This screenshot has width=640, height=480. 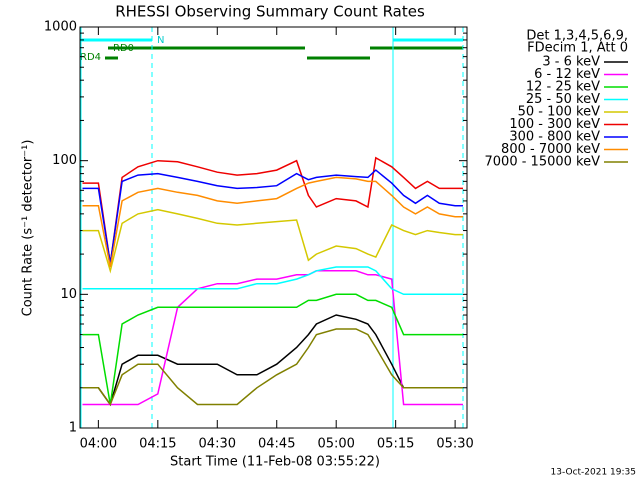 I want to click on y-axis-label: Count Rate (s⁻¹ detector⁻¹), so click(x=28, y=228).